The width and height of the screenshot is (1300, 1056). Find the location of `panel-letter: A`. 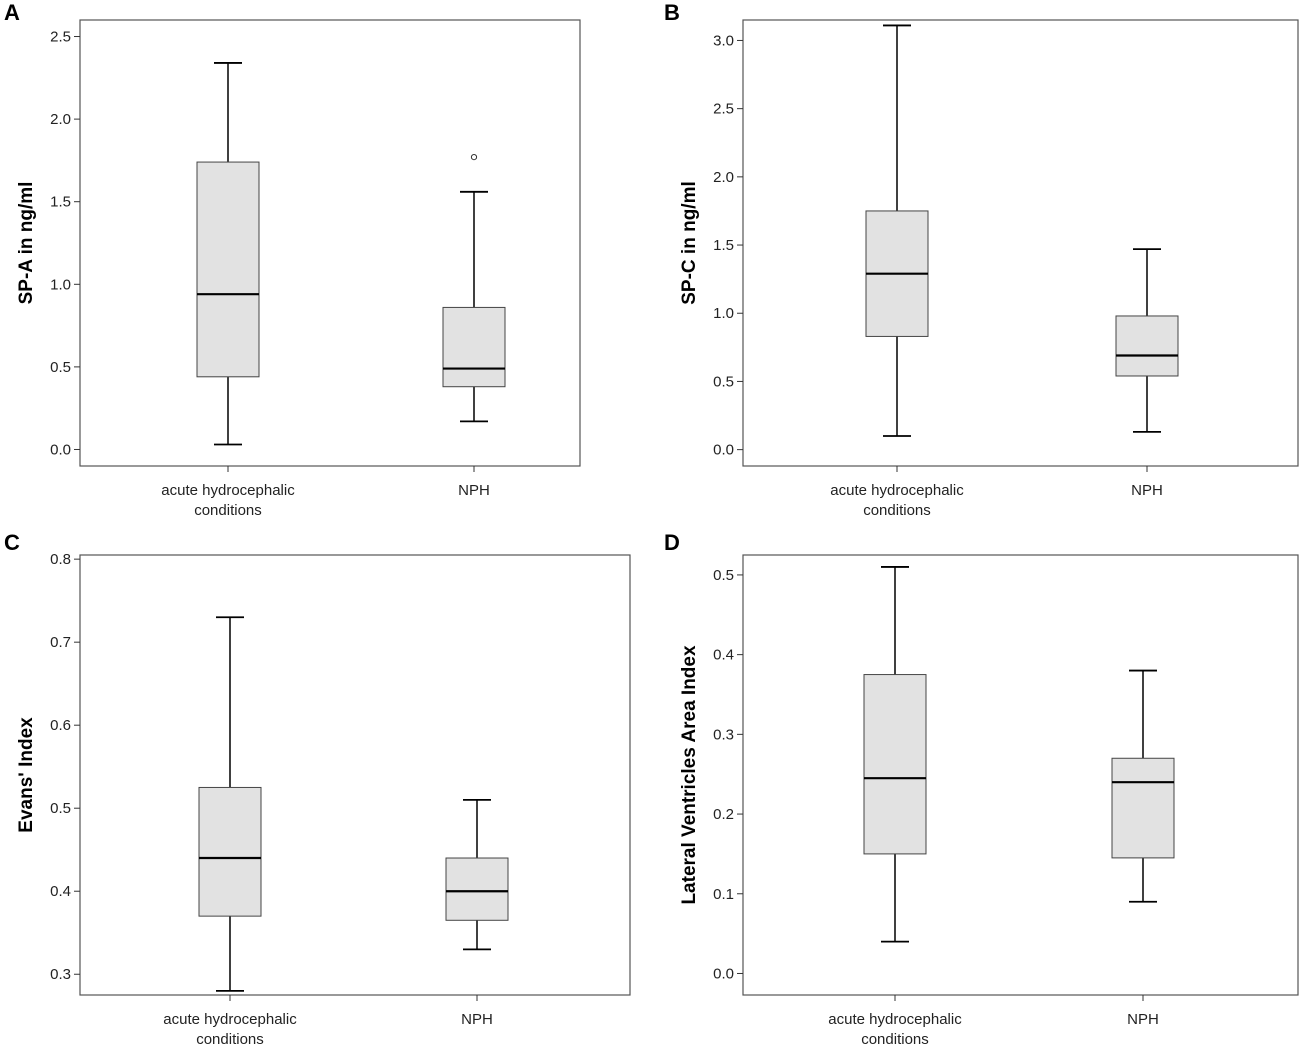

panel-letter: A is located at coordinates (12, 12).